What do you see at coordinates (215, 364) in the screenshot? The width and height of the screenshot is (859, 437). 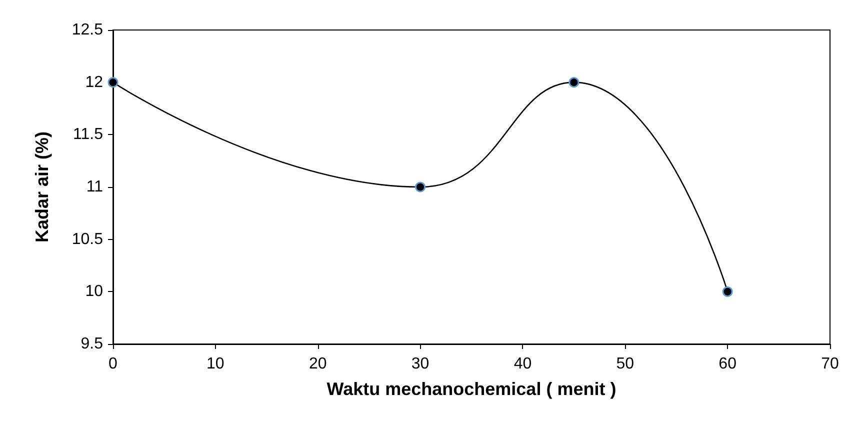 I see `x-tick-label: 10` at bounding box center [215, 364].